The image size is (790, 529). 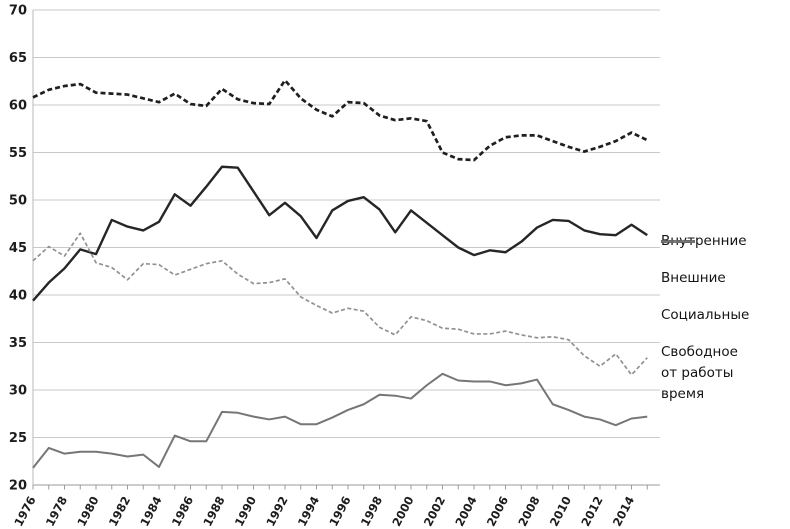 What do you see at coordinates (623, 511) in the screenshot?
I see `x-tick-label: 2014` at bounding box center [623, 511].